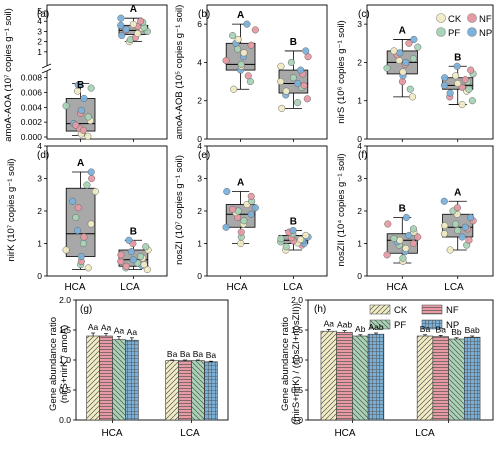 This screenshot has width=500, height=454. What do you see at coordinates (267, 211) in the screenshot?
I see `panel-frame-e` at bounding box center [267, 211].